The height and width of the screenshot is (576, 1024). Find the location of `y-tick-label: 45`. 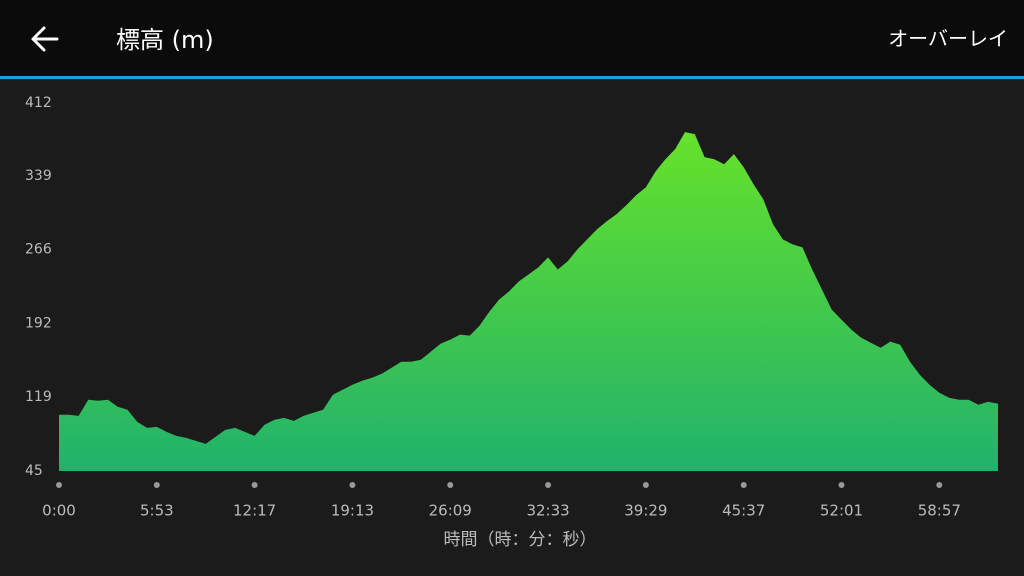

y-tick-label: 45 is located at coordinates (34, 471).